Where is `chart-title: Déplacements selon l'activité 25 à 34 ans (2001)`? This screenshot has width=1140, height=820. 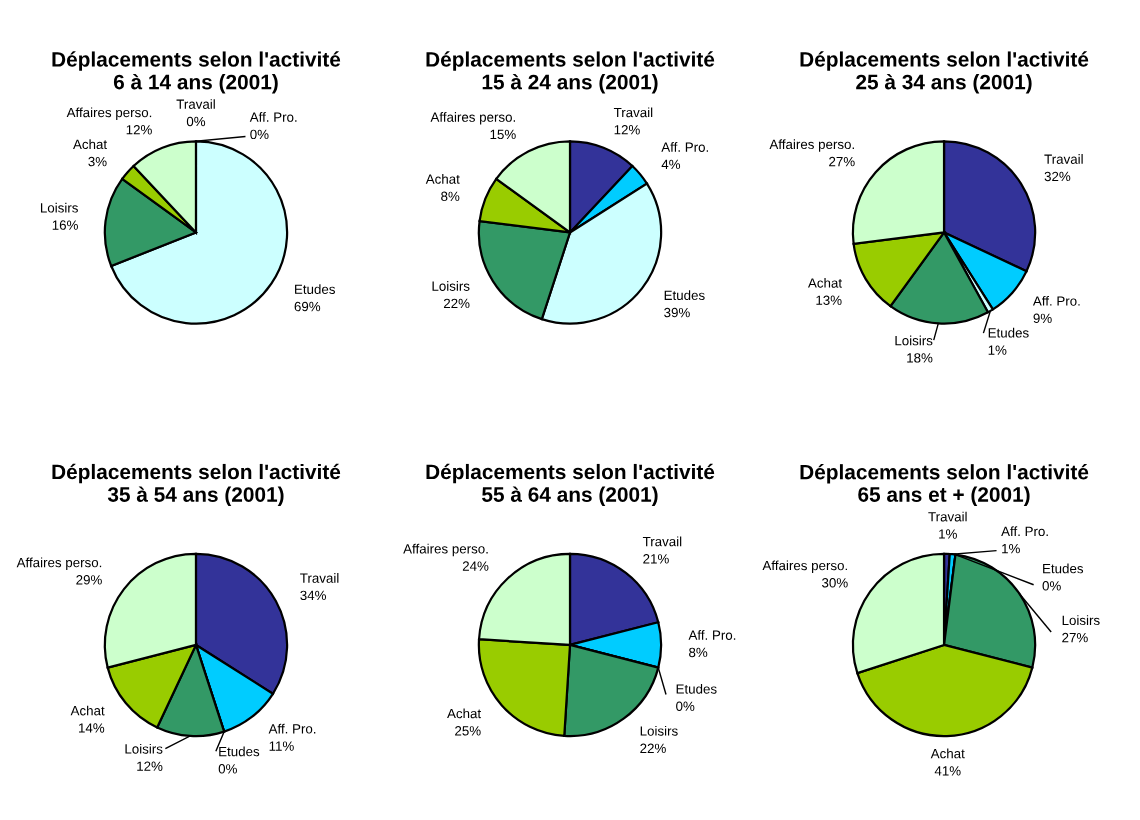 chart-title: Déplacements selon l'activité 25 à 34 ans (2001) is located at coordinates (944, 72).